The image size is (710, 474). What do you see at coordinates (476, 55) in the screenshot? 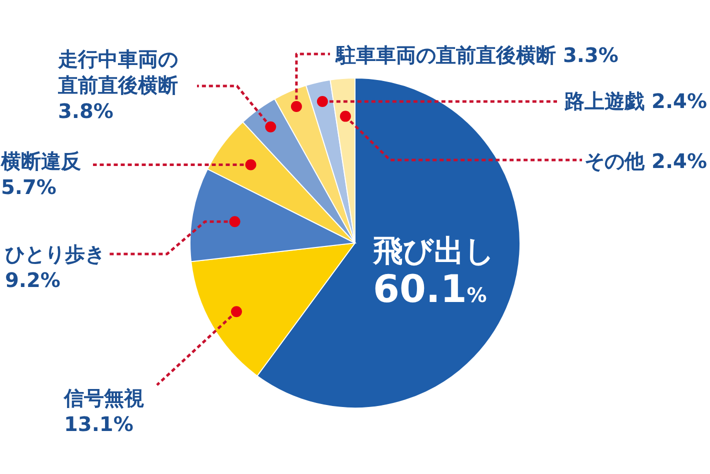
I see `slice-label: 駐車車両の直前直後横断 3.3%` at bounding box center [476, 55].